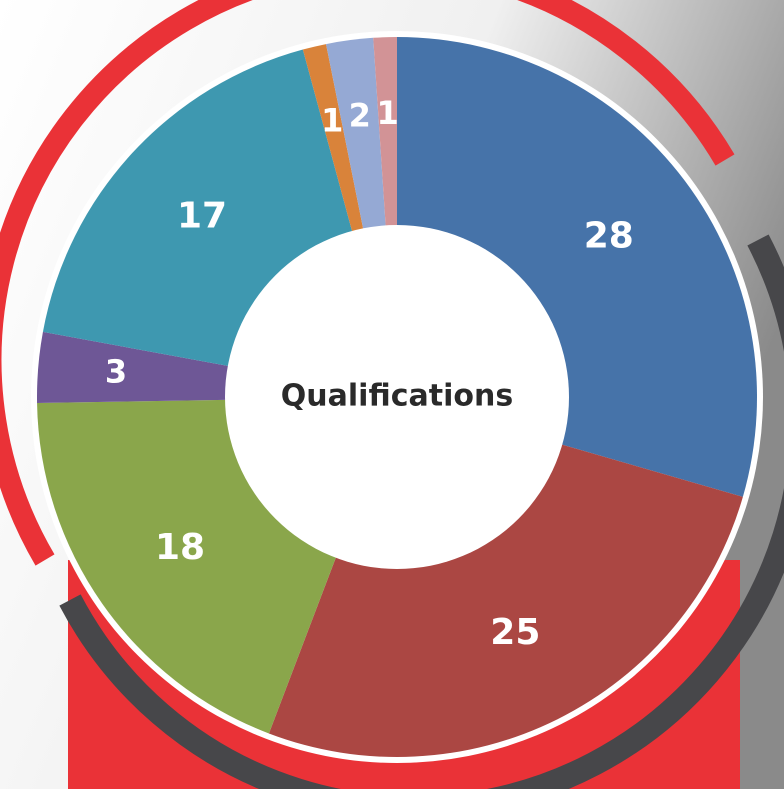  I want to click on data-label: 17, so click(202, 216).